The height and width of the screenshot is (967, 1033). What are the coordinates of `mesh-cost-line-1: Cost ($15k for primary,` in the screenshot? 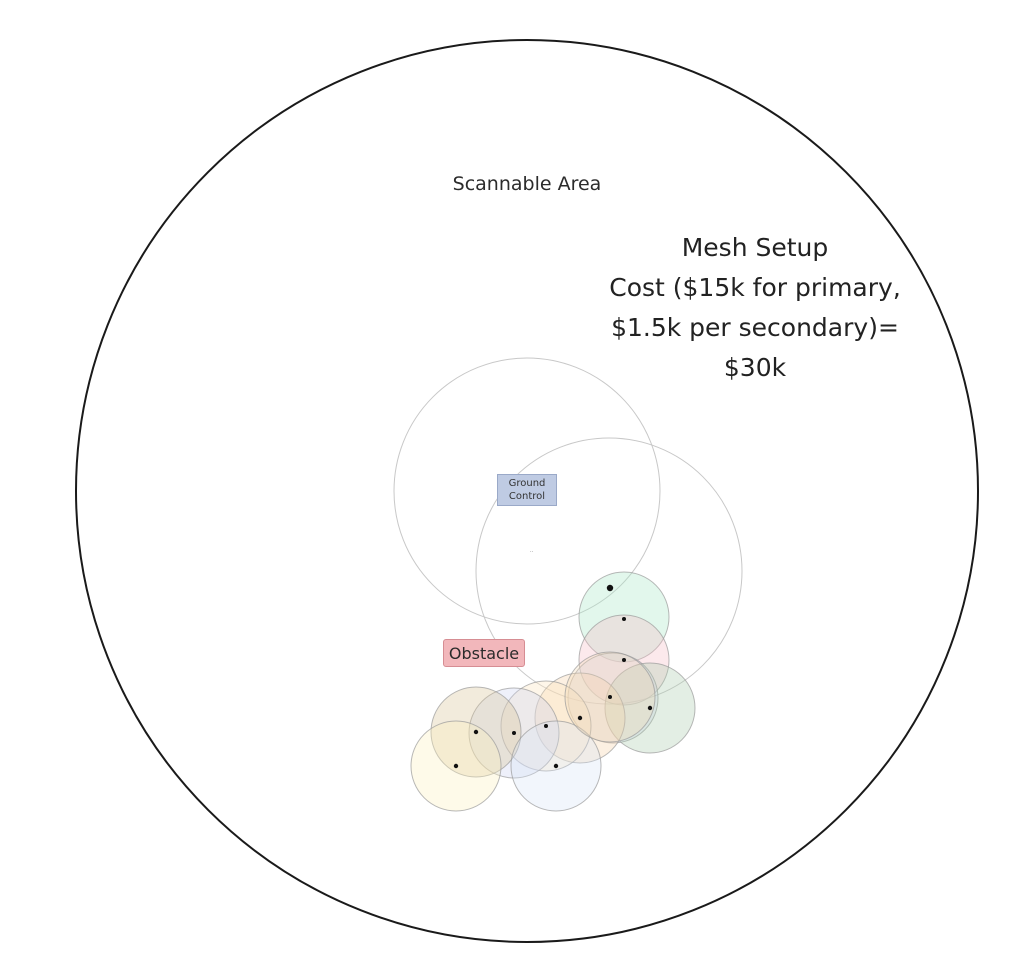 It's located at (755, 287).